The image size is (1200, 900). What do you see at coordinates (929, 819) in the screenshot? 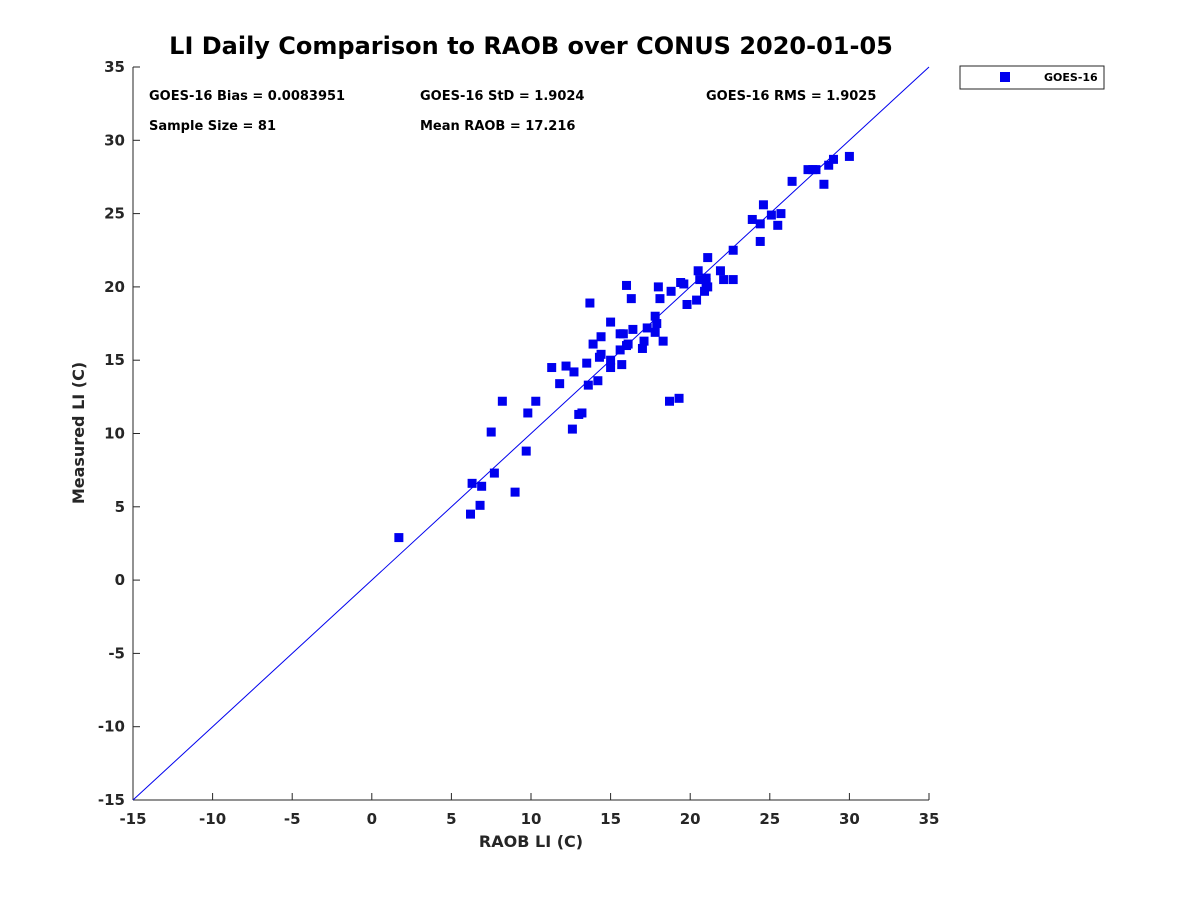
I see `x-tick-label: 35` at bounding box center [929, 819].